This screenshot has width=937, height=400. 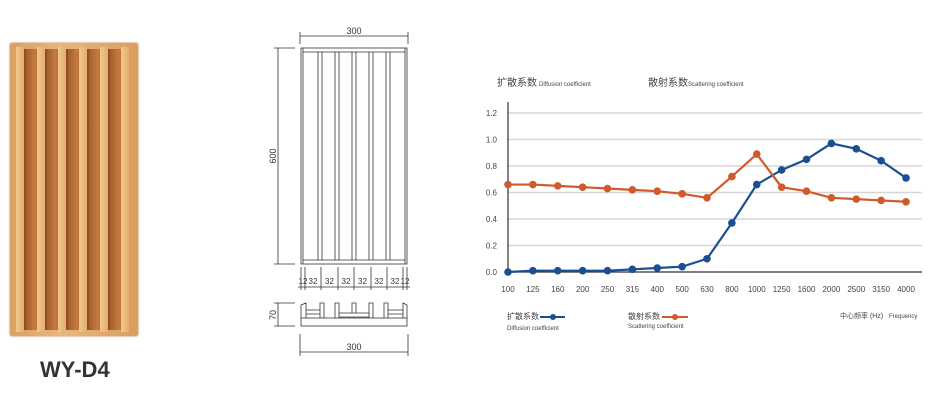 I want to click on title-scattering-zh: 散射系数, so click(x=668, y=82).